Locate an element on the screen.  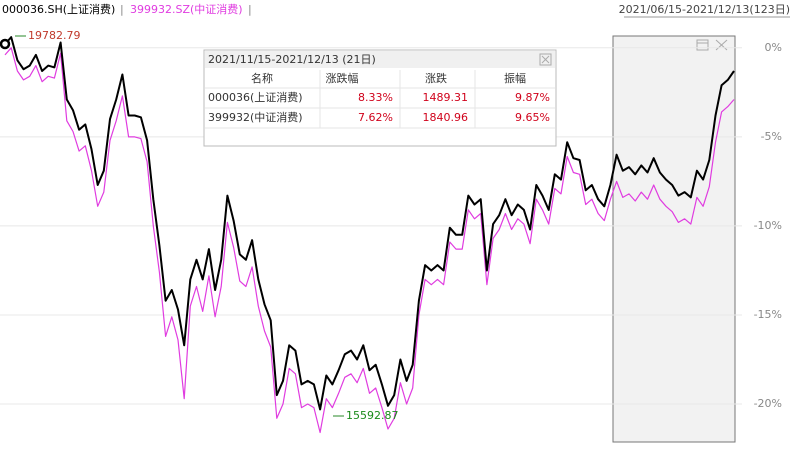
legend-entry: 399932.SZ(中证消费) is located at coordinates (186, 9).